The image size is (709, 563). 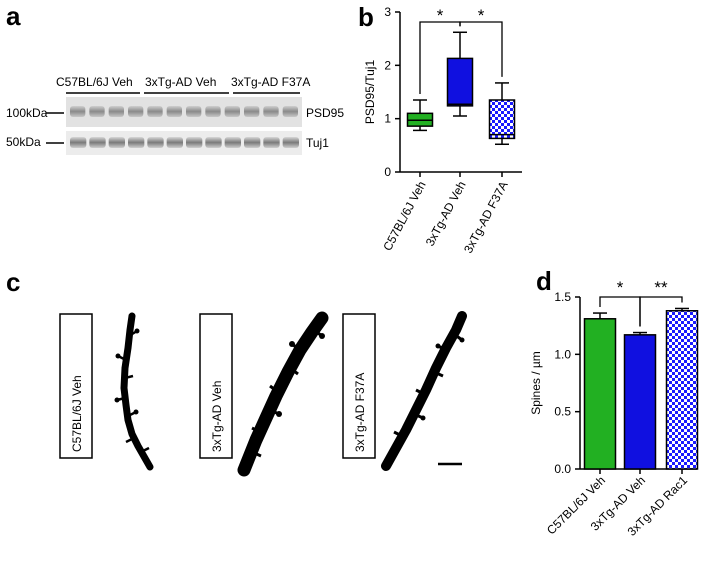 What do you see at coordinates (27, 113) in the screenshot?
I see `marker-label-100kda: 100kDa` at bounding box center [27, 113].